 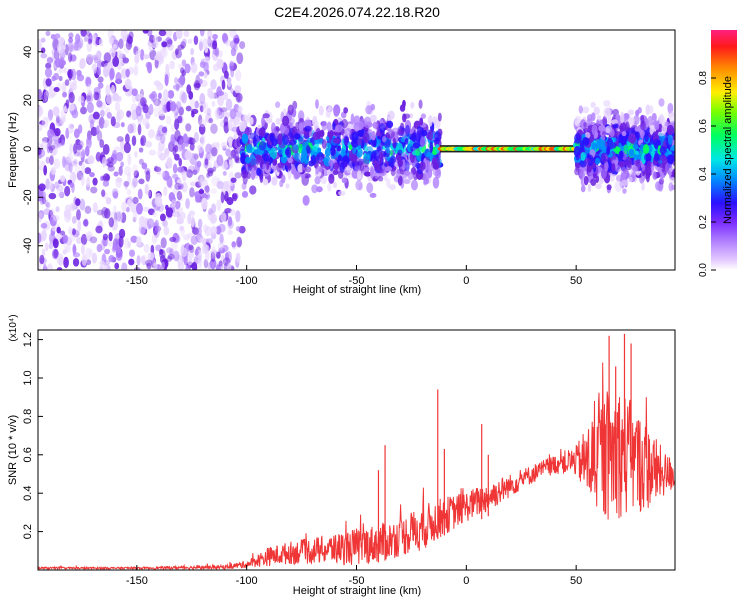 What do you see at coordinates (13, 150) in the screenshot?
I see `spectrogram-y-label: Frequency (Hz)` at bounding box center [13, 150].